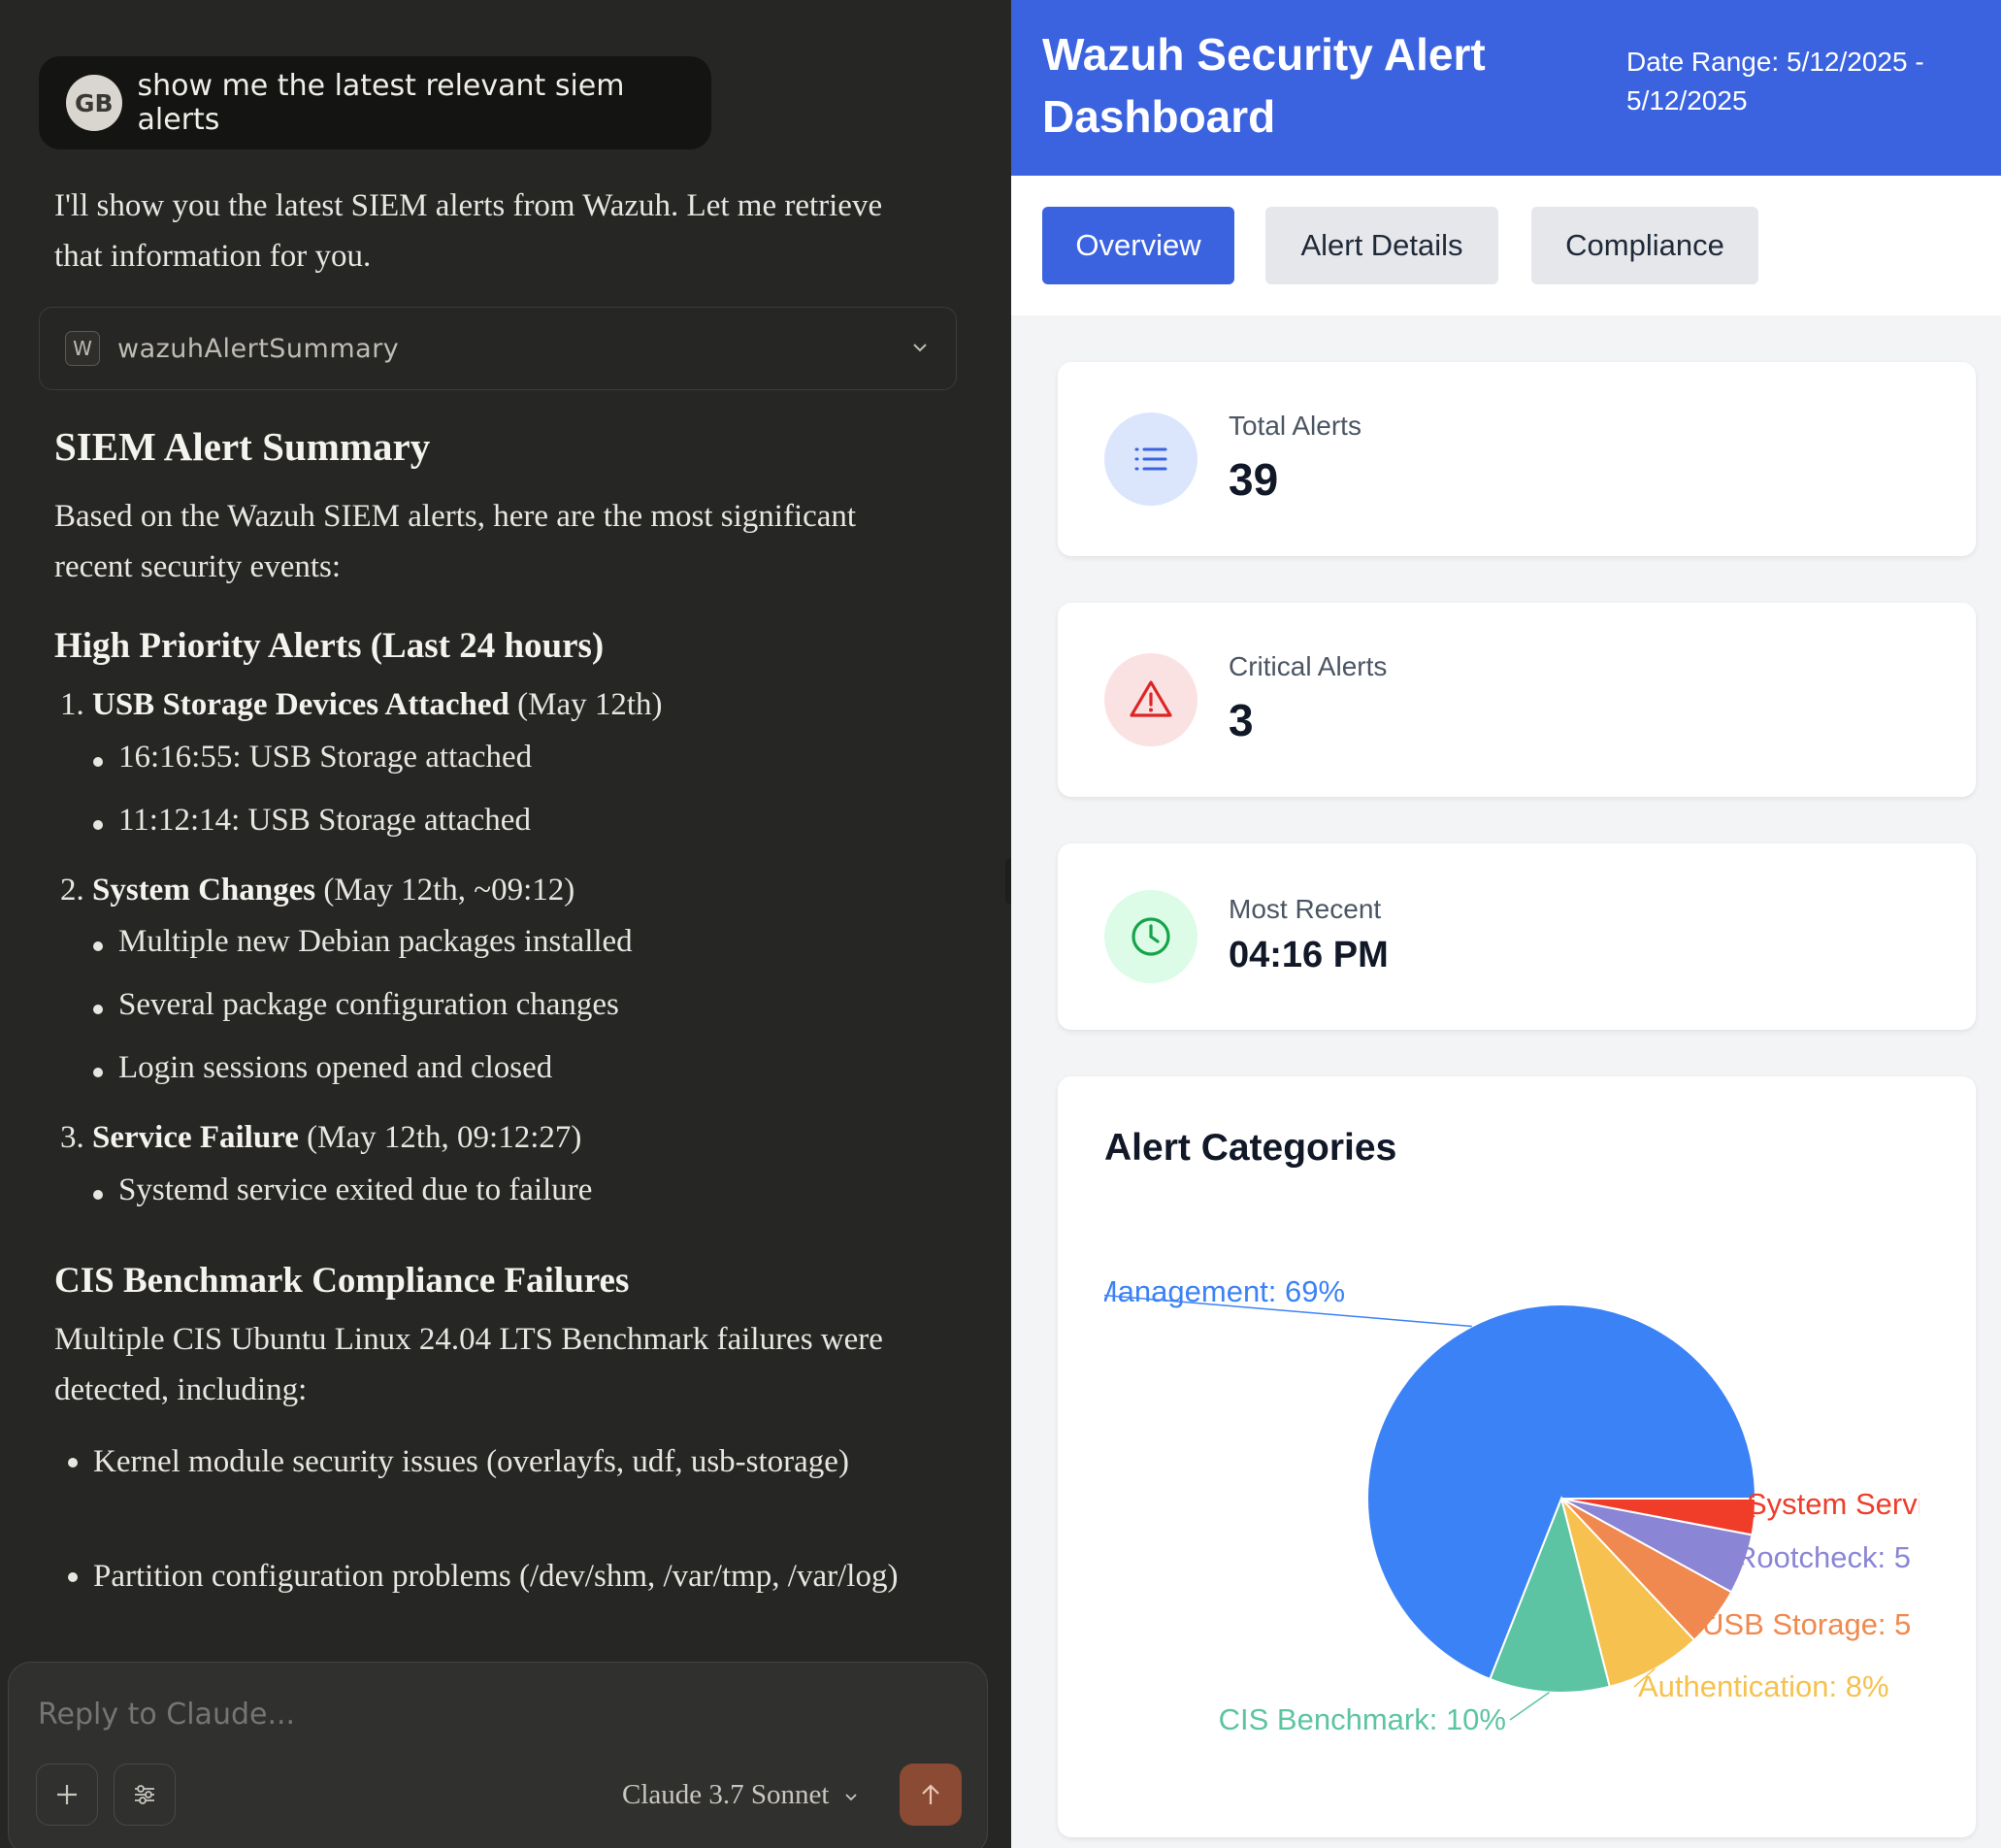 This screenshot has width=2001, height=1848. I want to click on alert-title: Service Failure, so click(195, 1137).